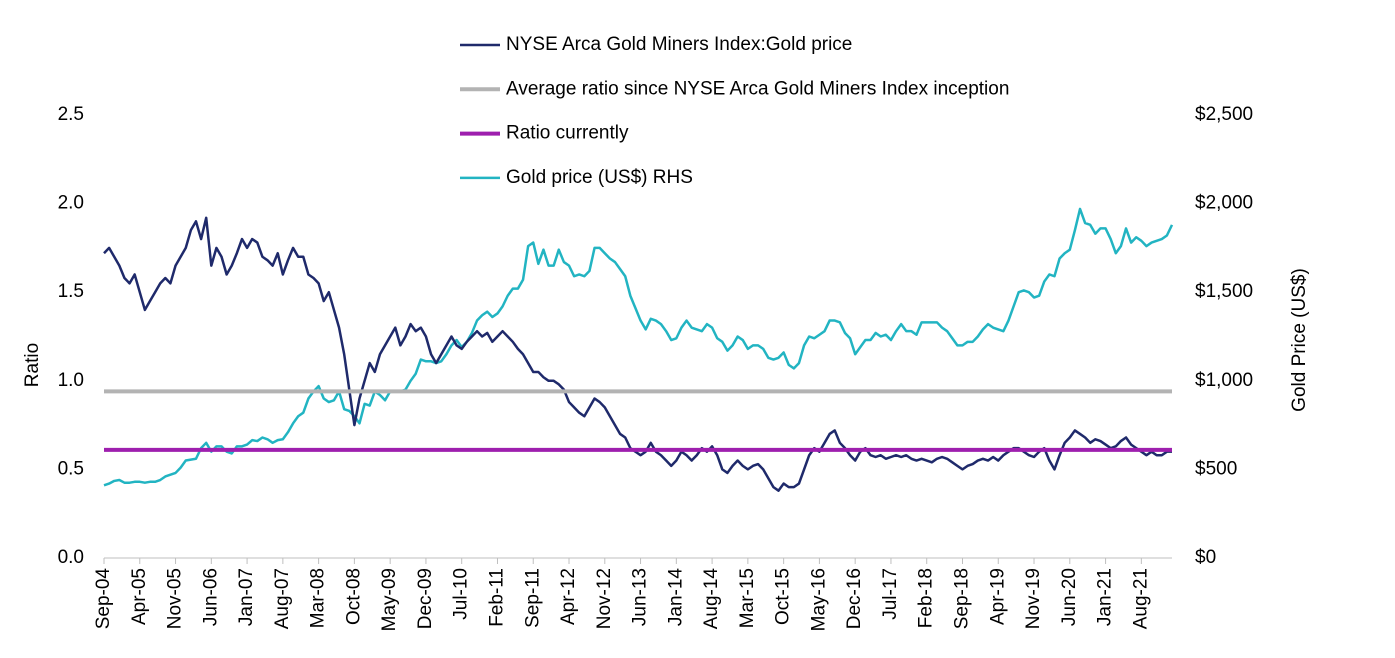 The height and width of the screenshot is (658, 1395). What do you see at coordinates (210, 597) in the screenshot?
I see `x-tick-label: Jun-06` at bounding box center [210, 597].